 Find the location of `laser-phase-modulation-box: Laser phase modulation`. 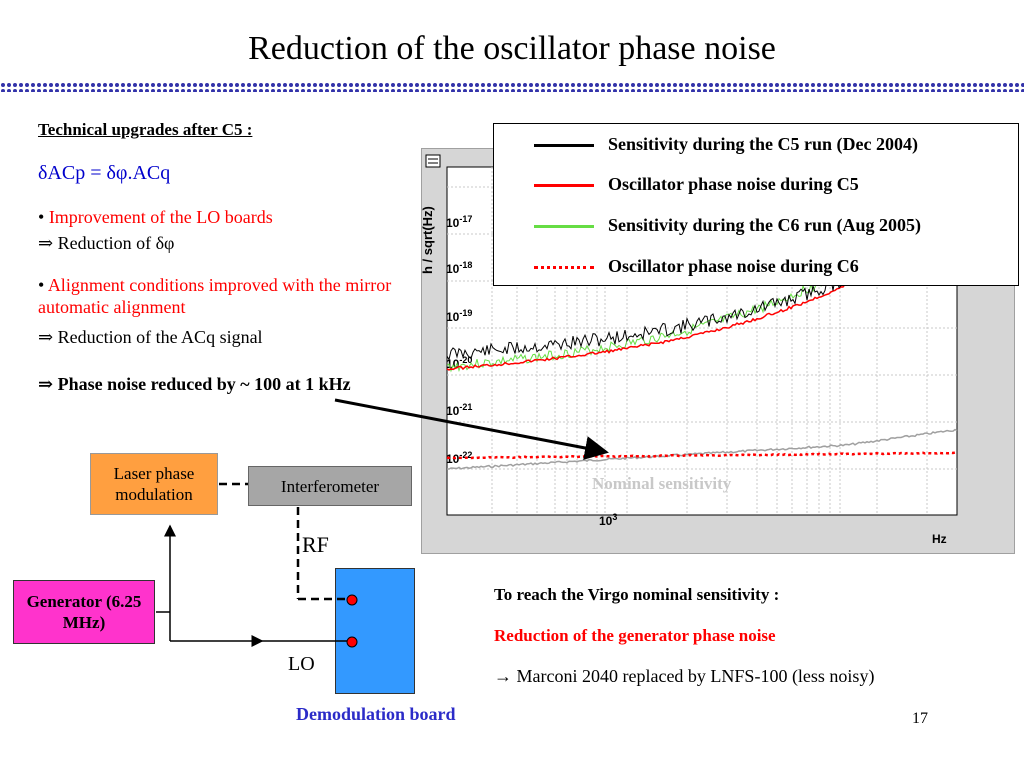

laser-phase-modulation-box: Laser phase modulation is located at coordinates (154, 484).